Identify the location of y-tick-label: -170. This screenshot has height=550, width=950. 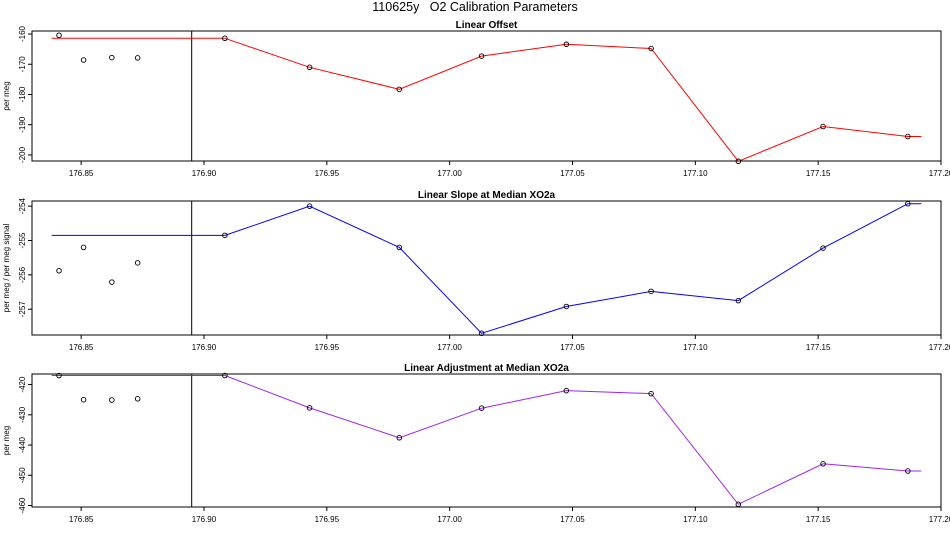
(22, 64).